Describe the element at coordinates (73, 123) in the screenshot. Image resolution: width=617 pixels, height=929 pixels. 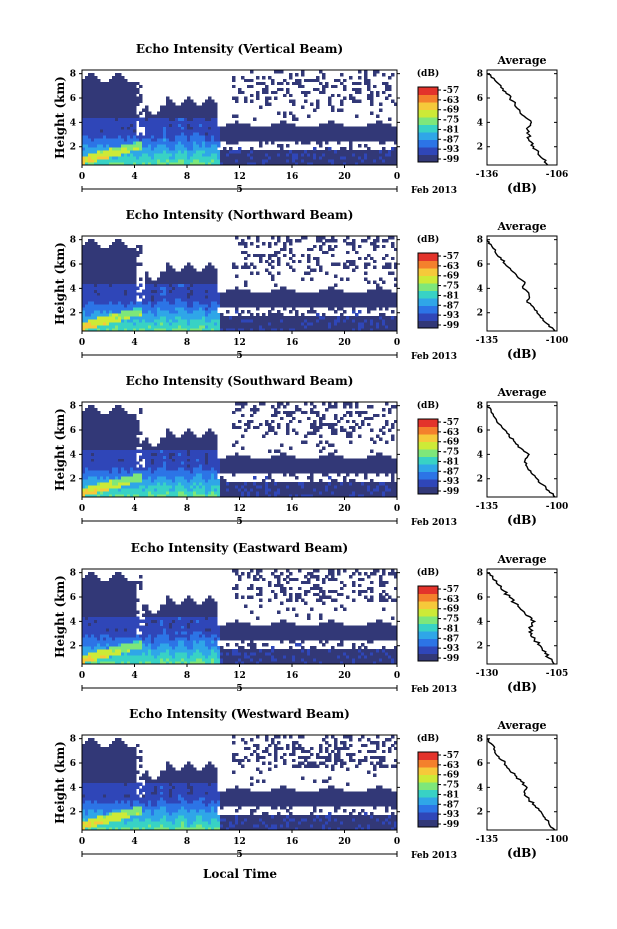
I see `y-tick-label: 4` at that location.